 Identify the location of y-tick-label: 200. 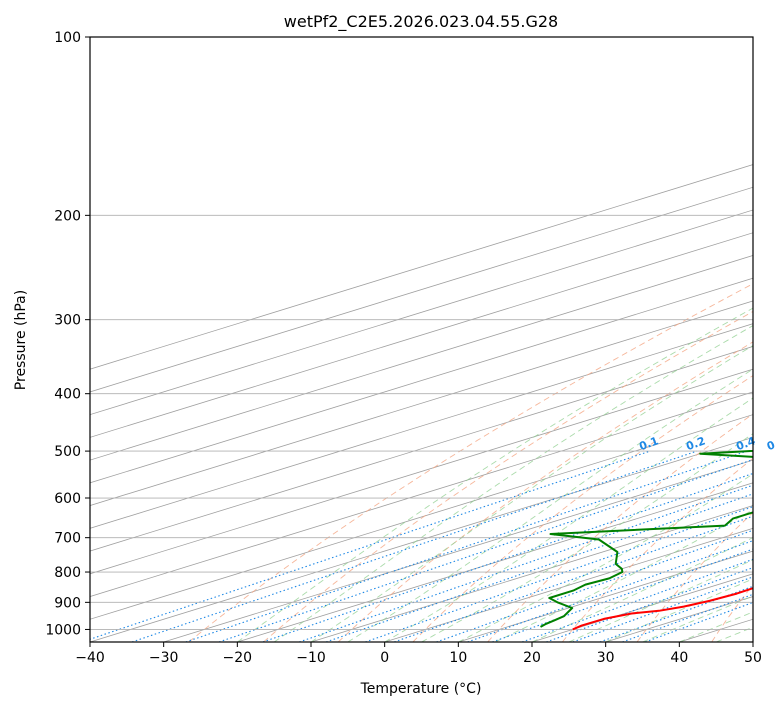
(67, 216).